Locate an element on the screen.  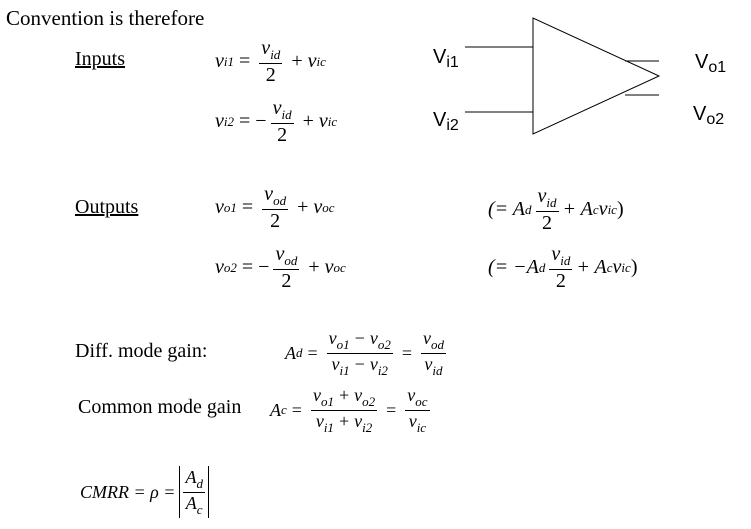
amplifier-triangle is located at coordinates (596, 76).